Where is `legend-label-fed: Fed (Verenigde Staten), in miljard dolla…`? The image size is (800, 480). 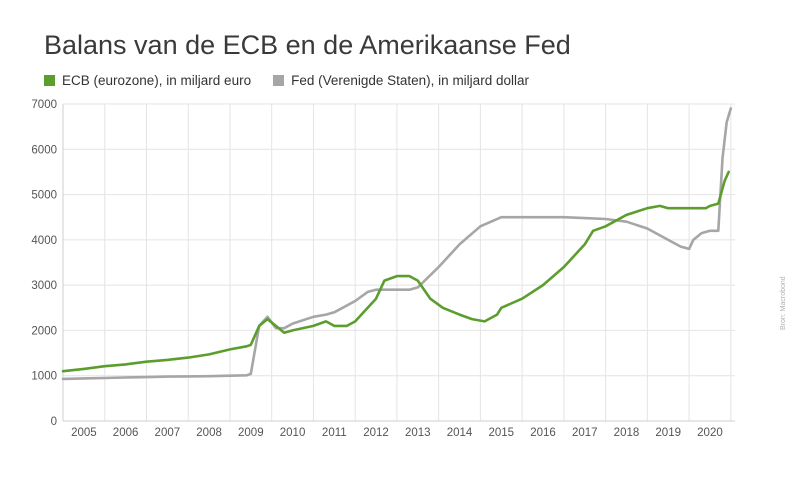 legend-label-fed: Fed (Verenigde Staten), in miljard dolla… is located at coordinates (410, 80).